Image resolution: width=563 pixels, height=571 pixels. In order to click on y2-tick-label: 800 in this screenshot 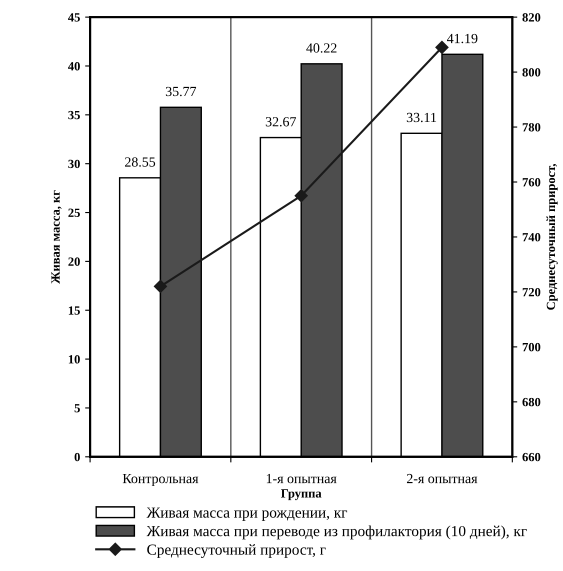, I will do `click(531, 72)`.